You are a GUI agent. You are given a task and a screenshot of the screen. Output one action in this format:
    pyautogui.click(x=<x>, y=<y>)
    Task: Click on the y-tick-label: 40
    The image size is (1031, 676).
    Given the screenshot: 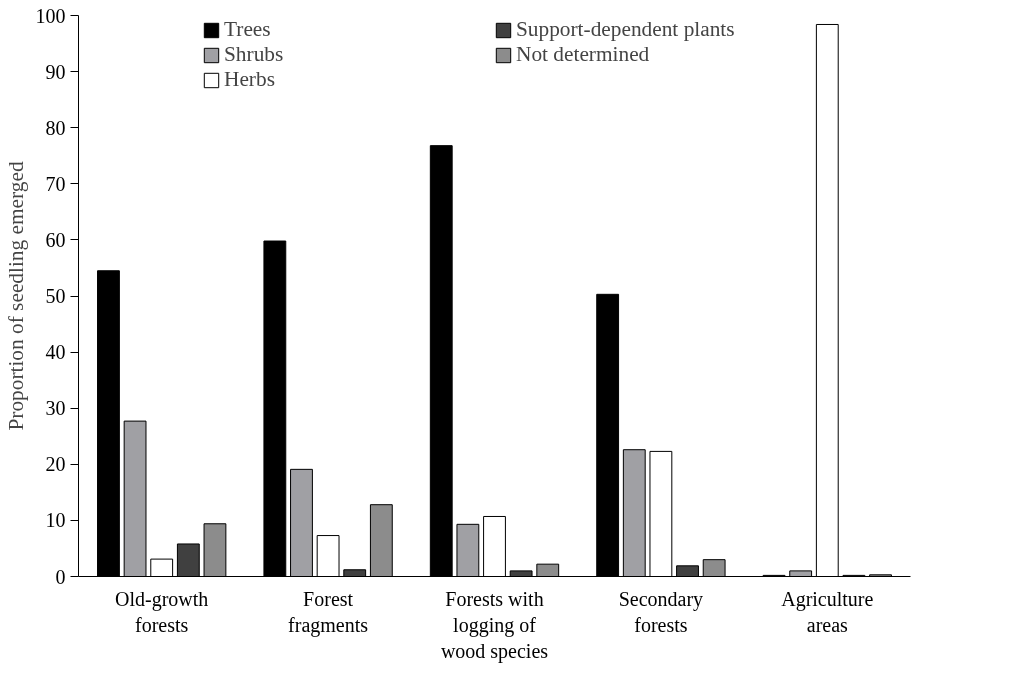 What is the action you would take?
    pyautogui.click(x=55, y=352)
    